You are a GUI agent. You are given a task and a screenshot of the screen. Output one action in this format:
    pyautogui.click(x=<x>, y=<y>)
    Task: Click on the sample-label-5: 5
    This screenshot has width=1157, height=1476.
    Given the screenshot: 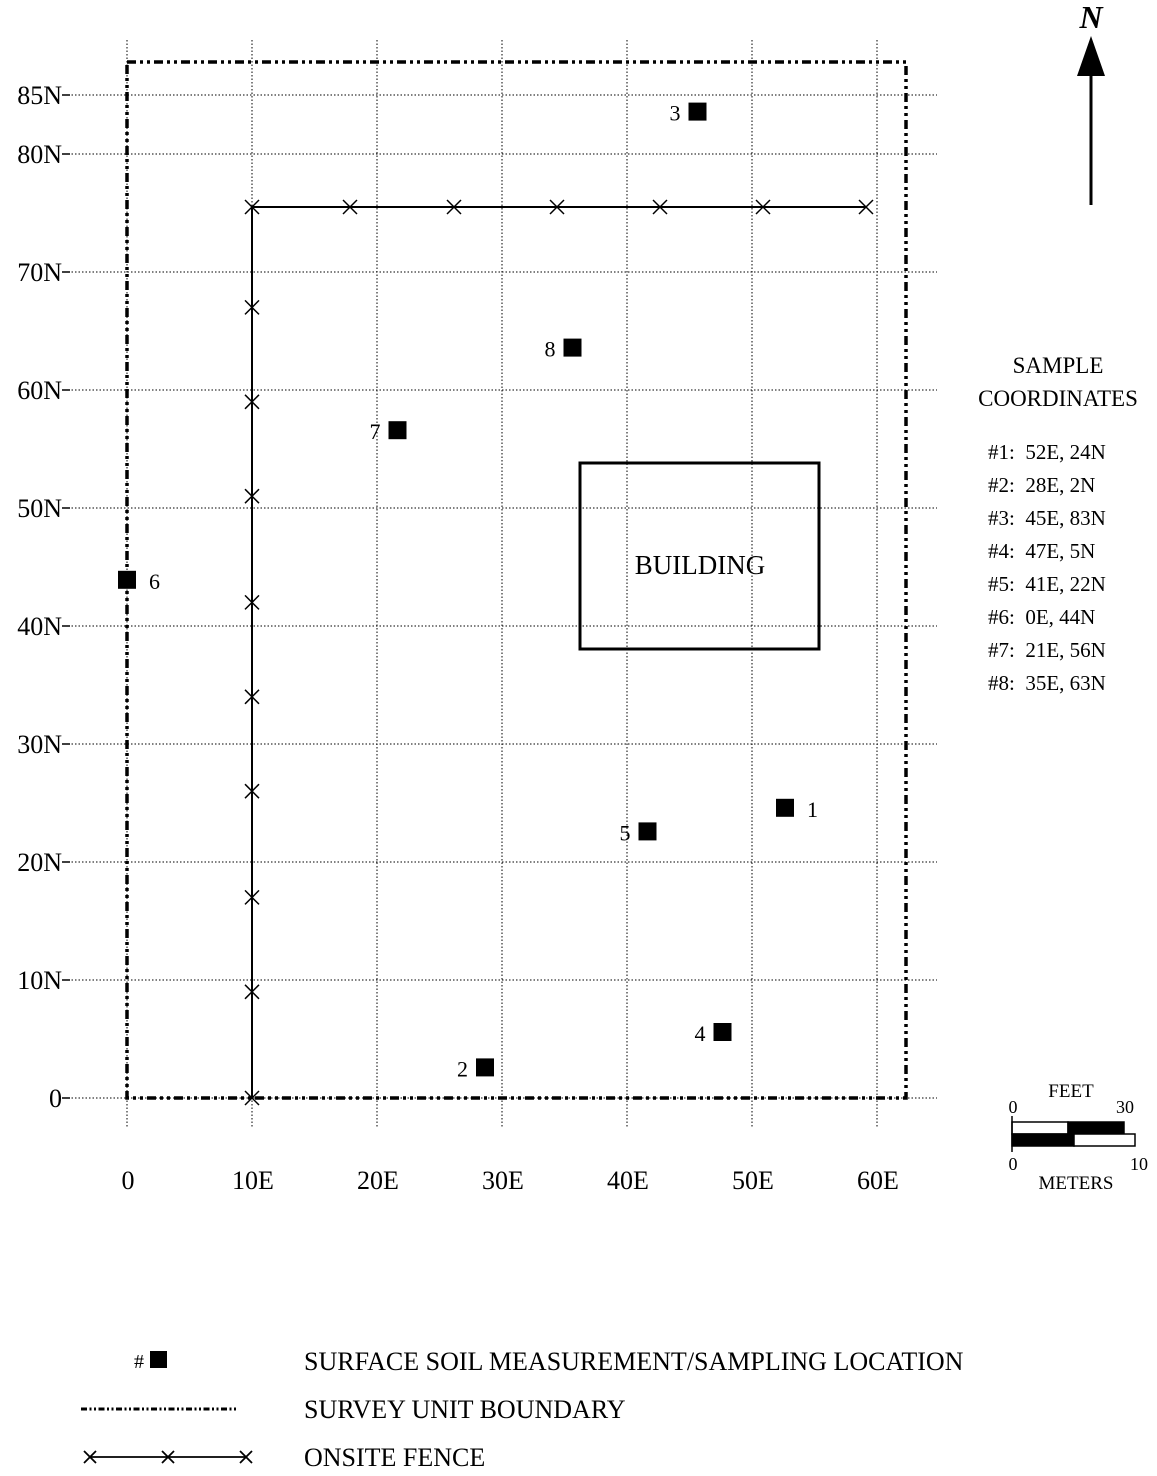 What is the action you would take?
    pyautogui.click(x=625, y=832)
    